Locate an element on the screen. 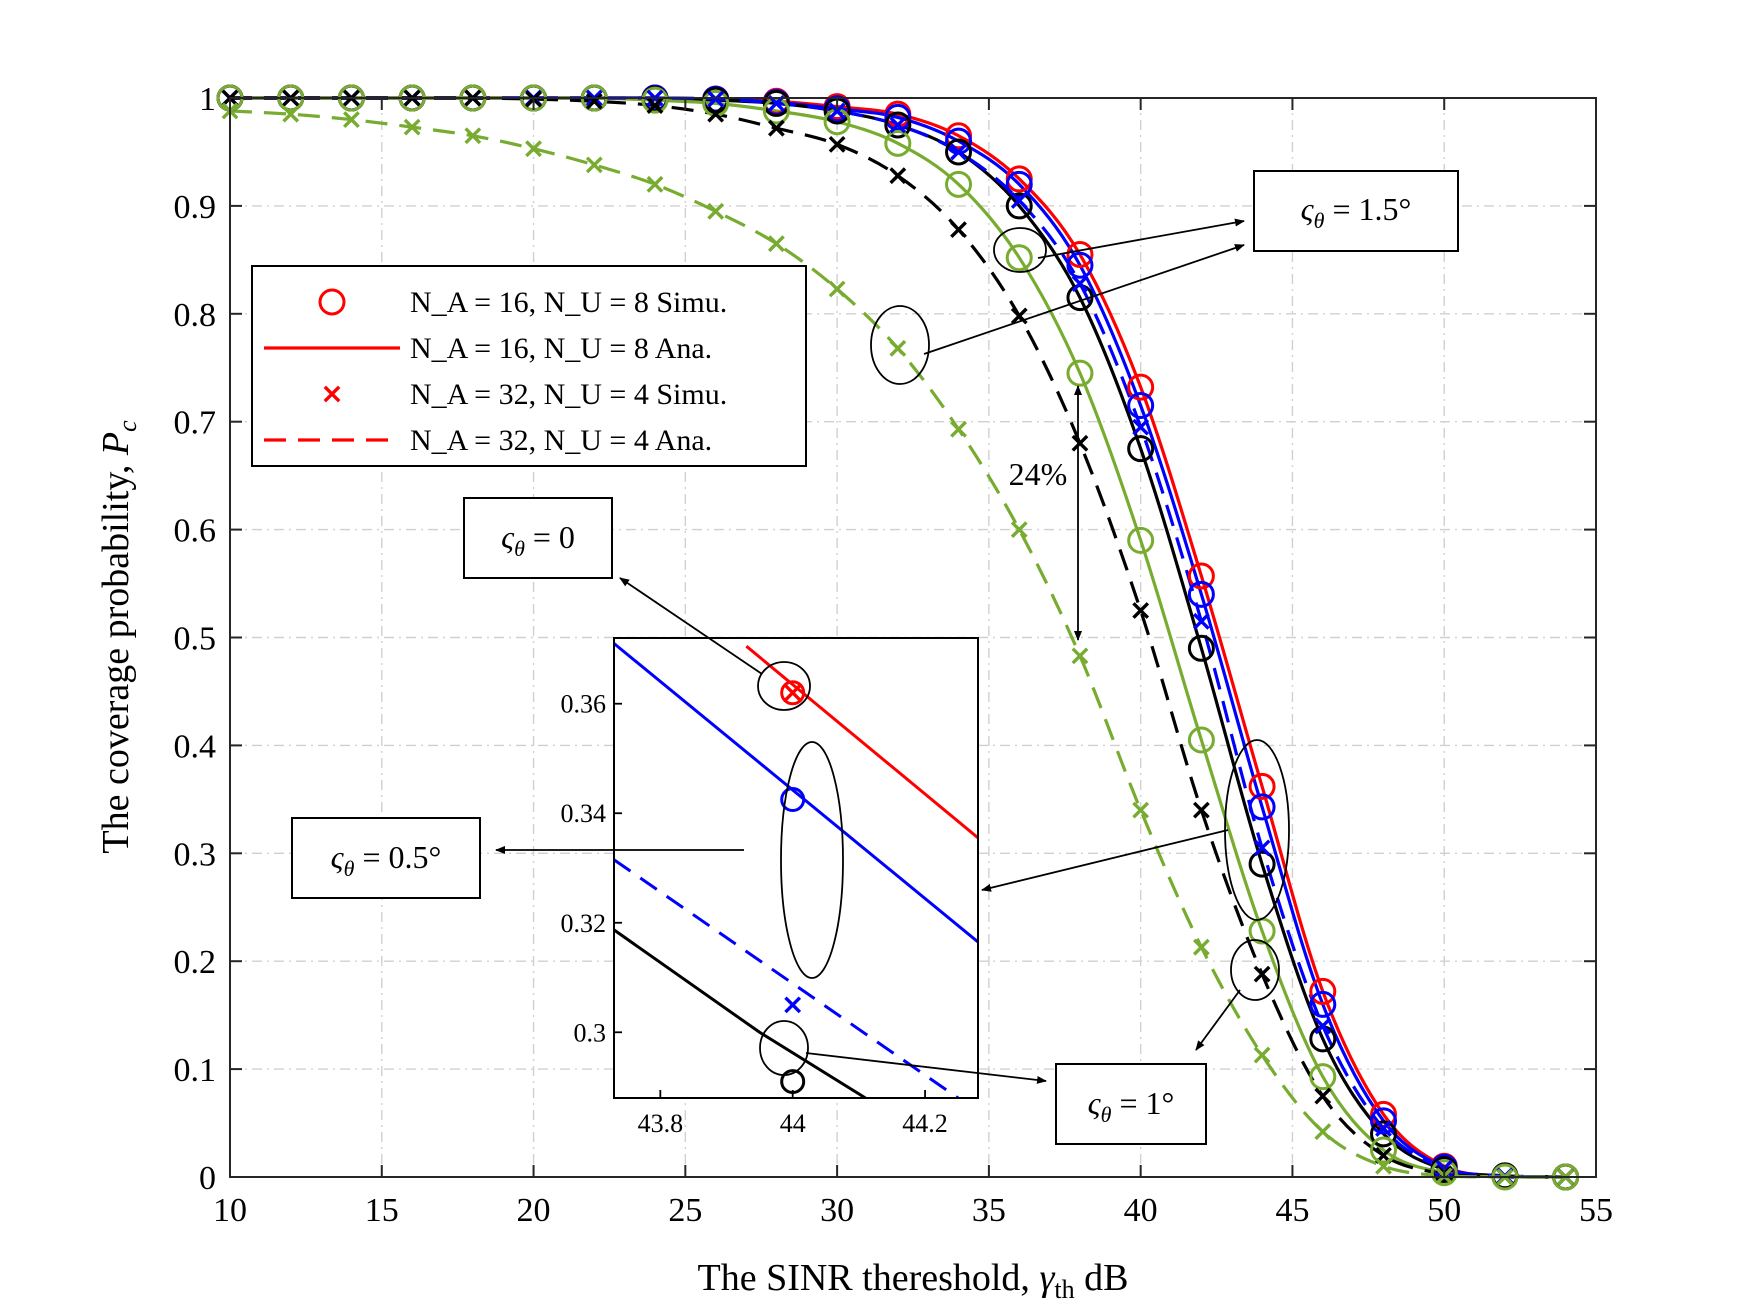  annotation-box-1-5deg is located at coordinates (1356, 211).